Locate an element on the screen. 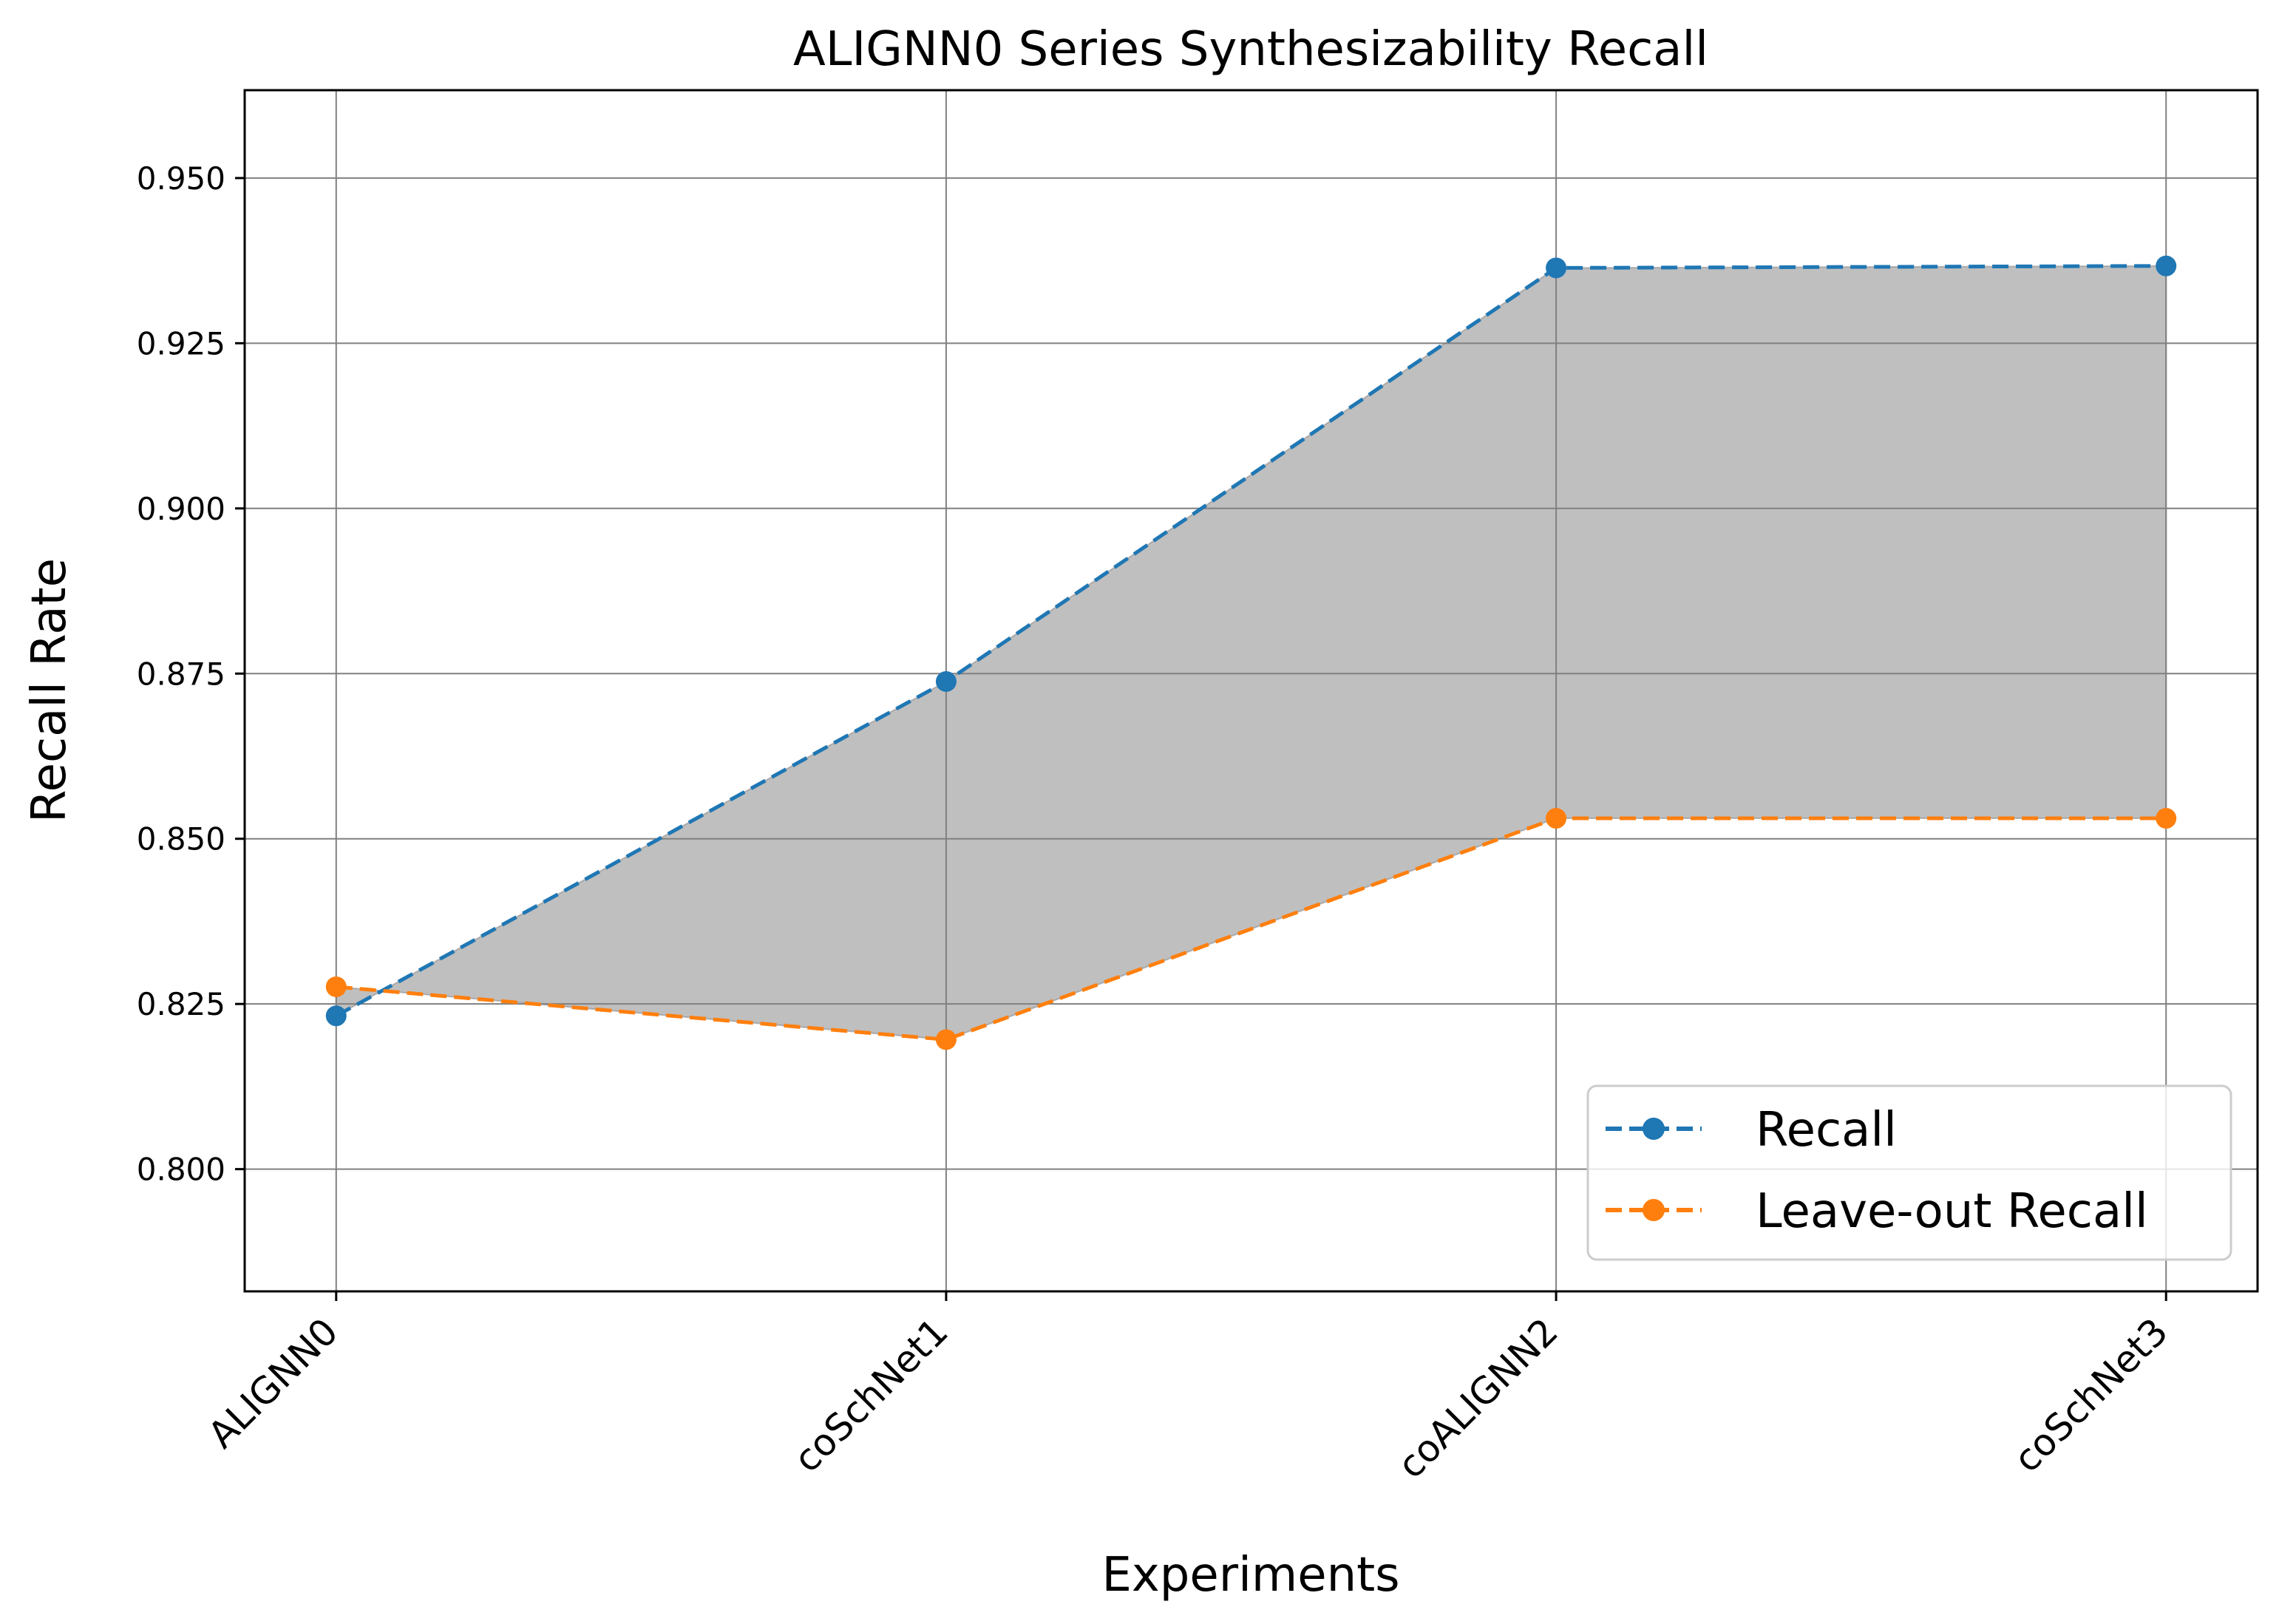  y-tick-label: 0.825 is located at coordinates (181, 1004).